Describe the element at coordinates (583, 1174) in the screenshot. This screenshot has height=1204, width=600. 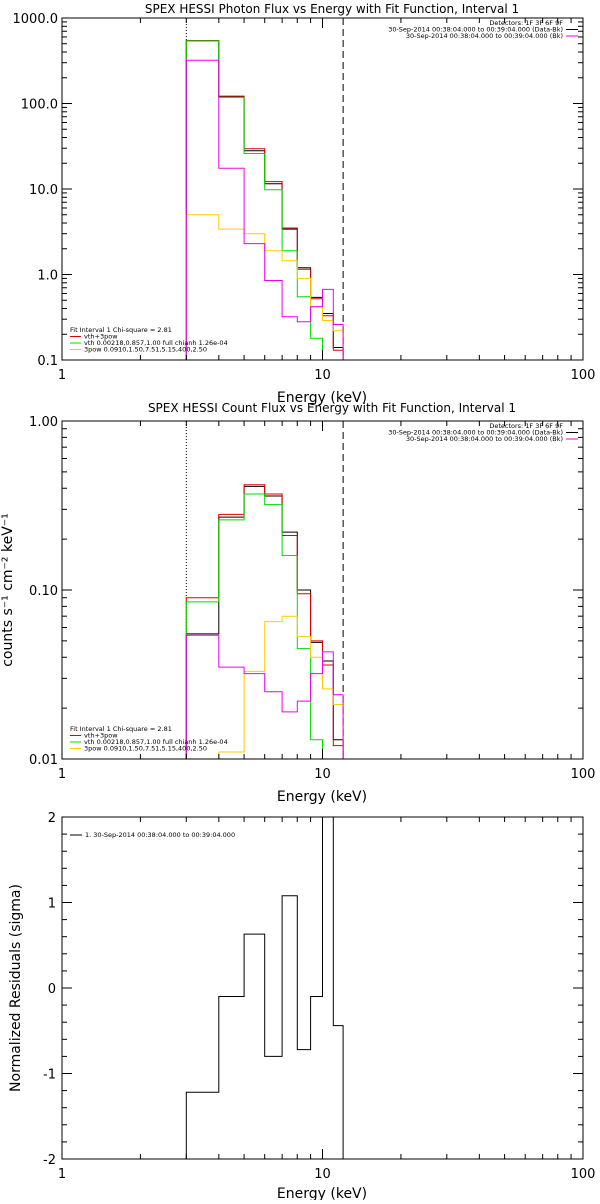
I see `residuals-xtick-label: 100` at that location.